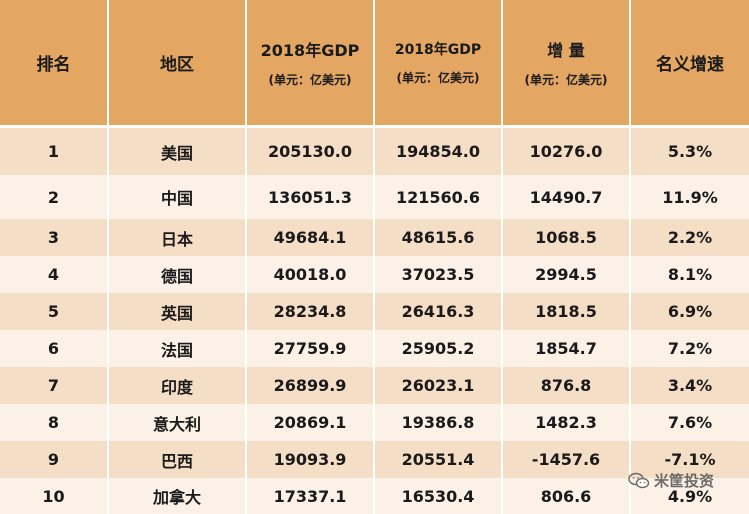 The image size is (749, 514). What do you see at coordinates (438, 459) in the screenshot?
I see `cell-gdp-b: 20551.4` at bounding box center [438, 459].